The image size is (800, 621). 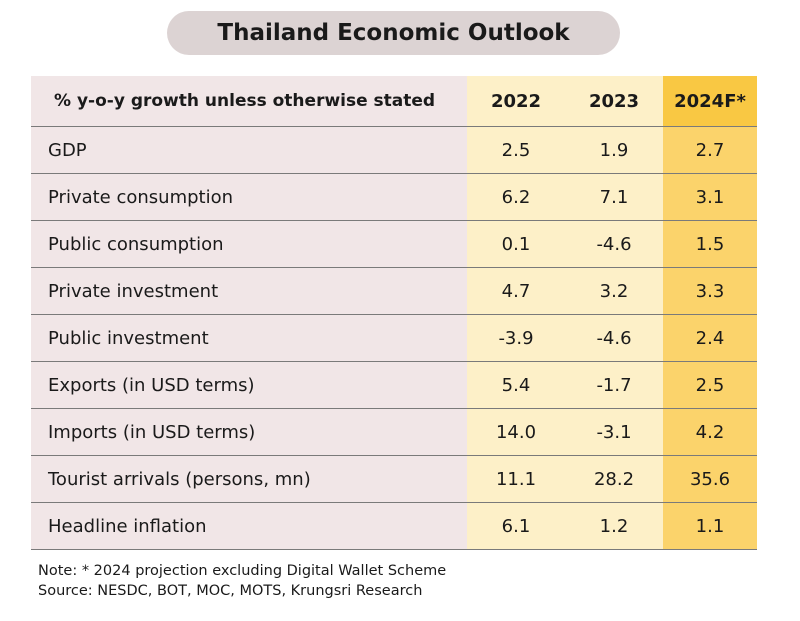 I want to click on row-label: Public consumption, so click(x=249, y=244).